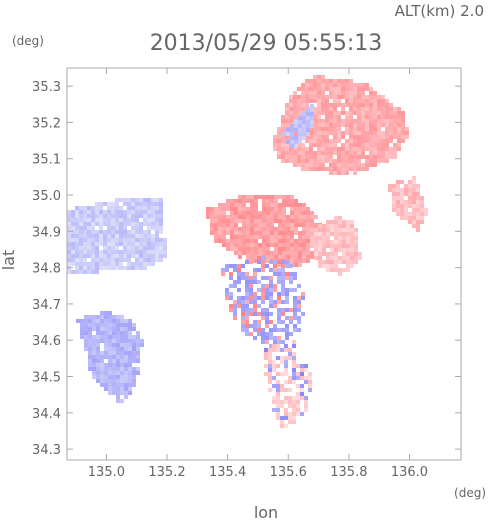  What do you see at coordinates (298, 126) in the screenshot?
I see `echo-region-ne-blue` at bounding box center [298, 126].